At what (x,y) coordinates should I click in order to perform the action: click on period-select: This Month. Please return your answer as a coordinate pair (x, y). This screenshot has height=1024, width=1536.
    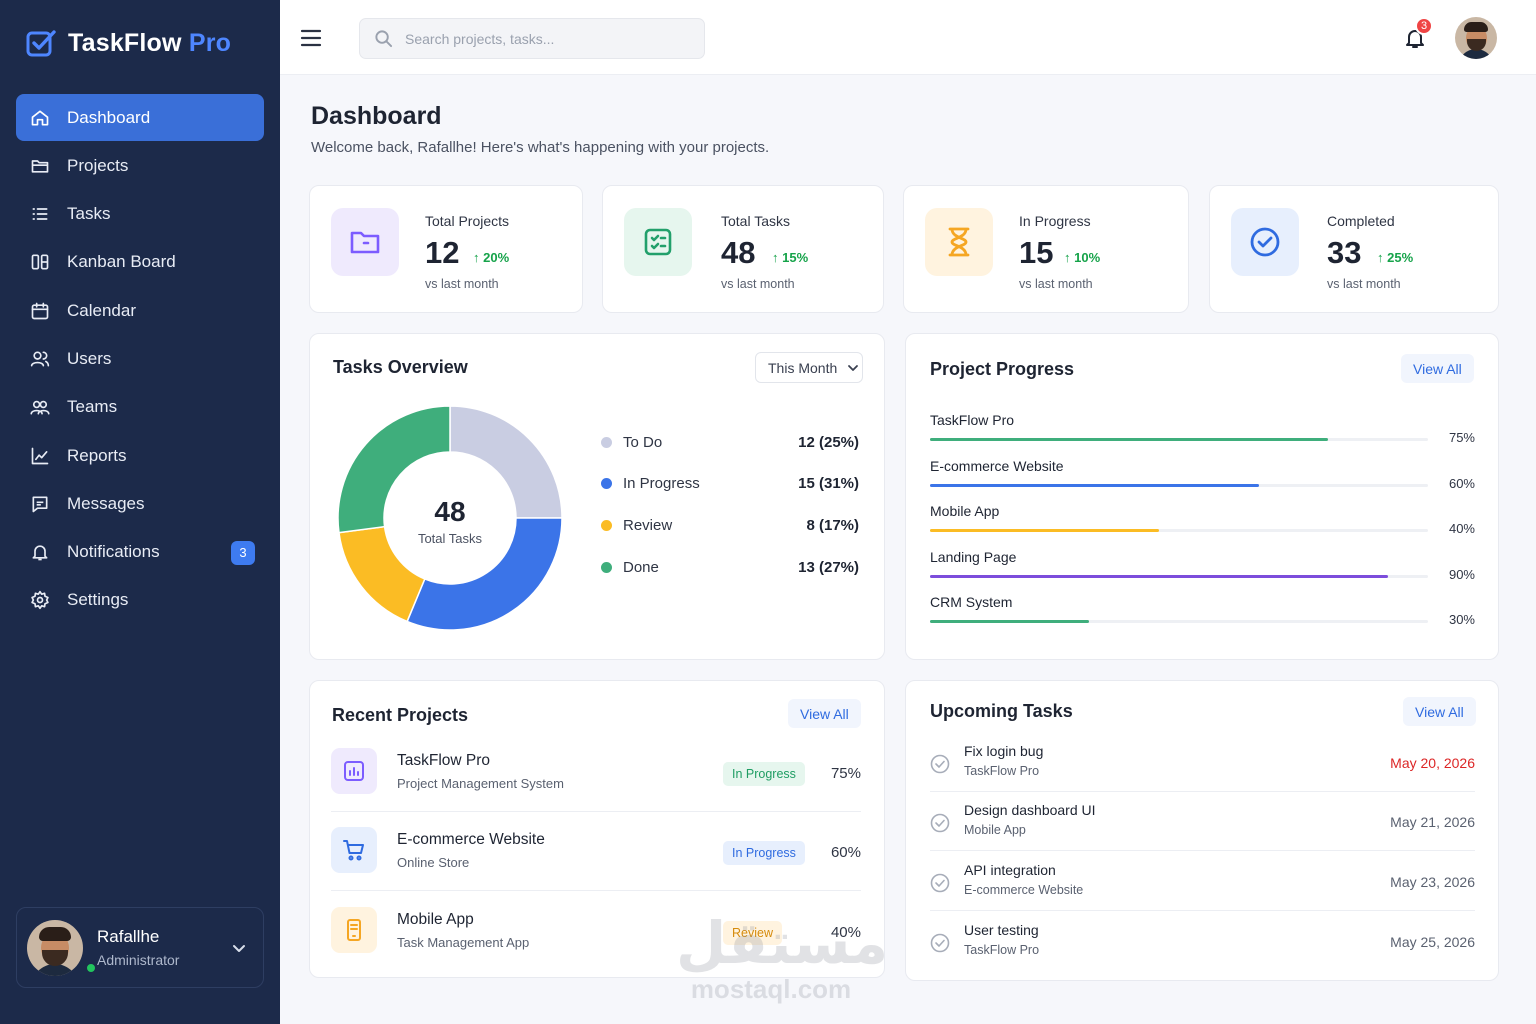
    Looking at the image, I should click on (809, 367).